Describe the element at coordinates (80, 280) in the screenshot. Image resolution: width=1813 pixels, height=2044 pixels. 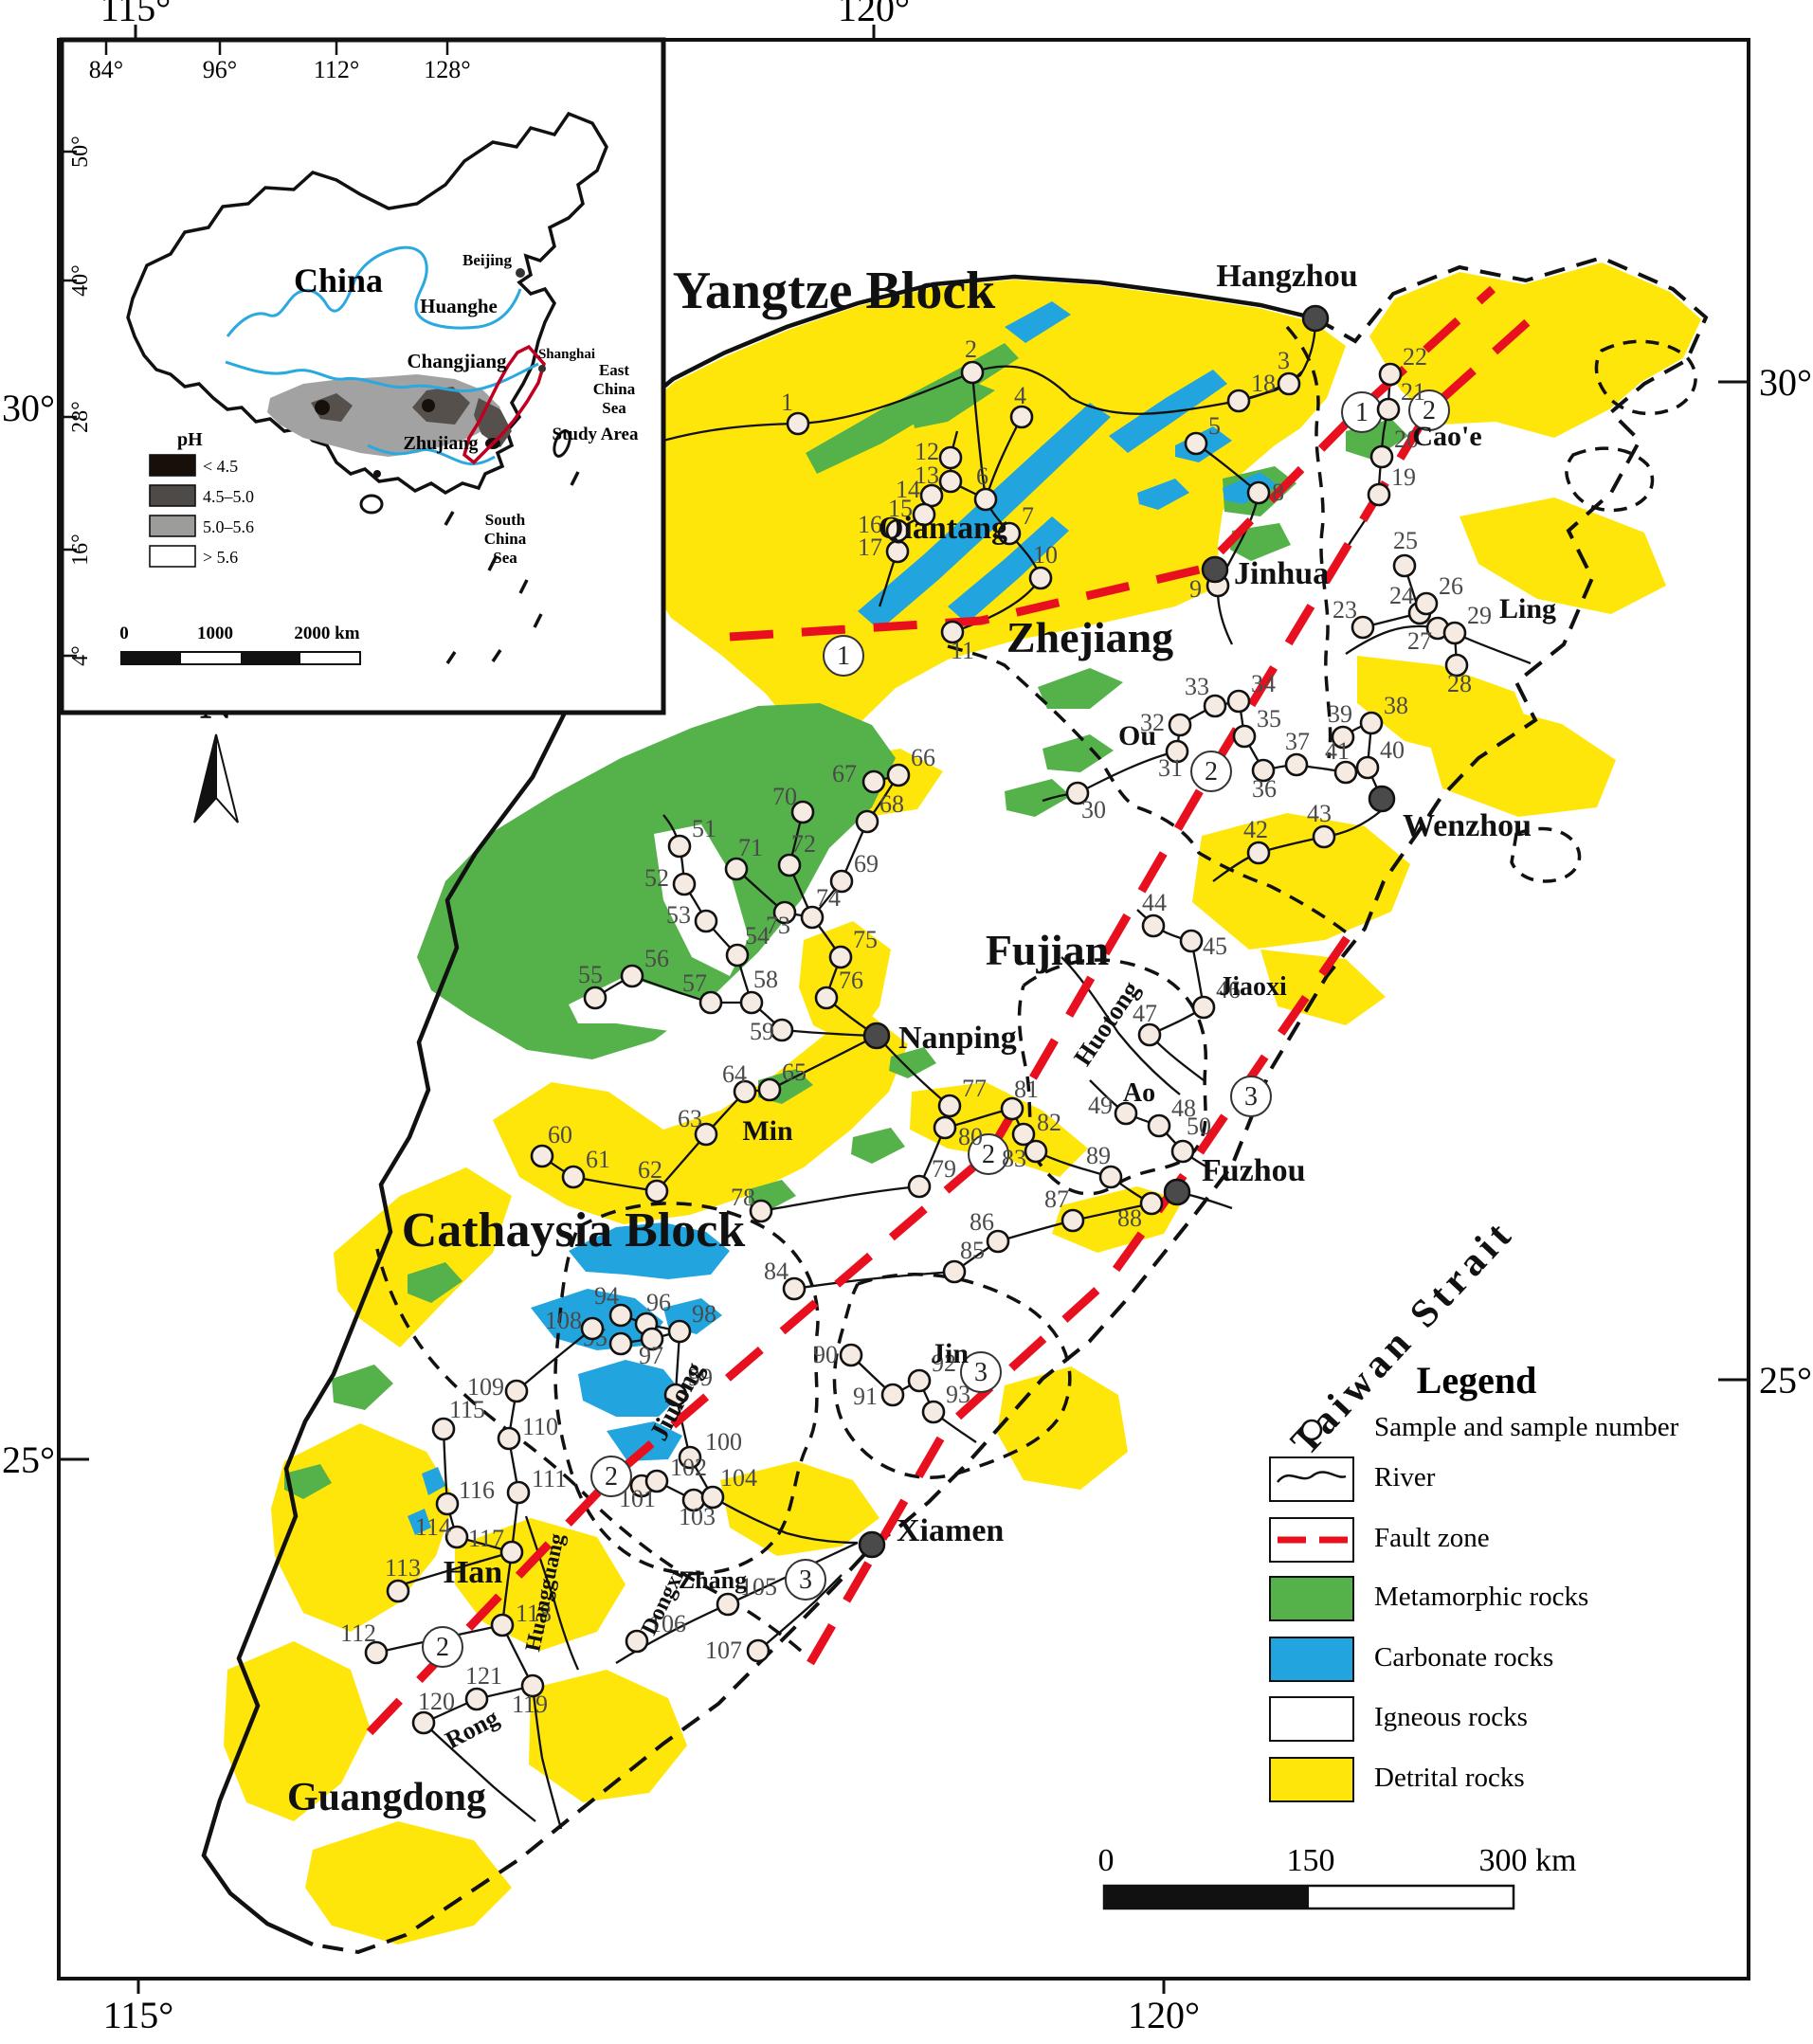
I see `inset-tick-label-left: 40°` at that location.